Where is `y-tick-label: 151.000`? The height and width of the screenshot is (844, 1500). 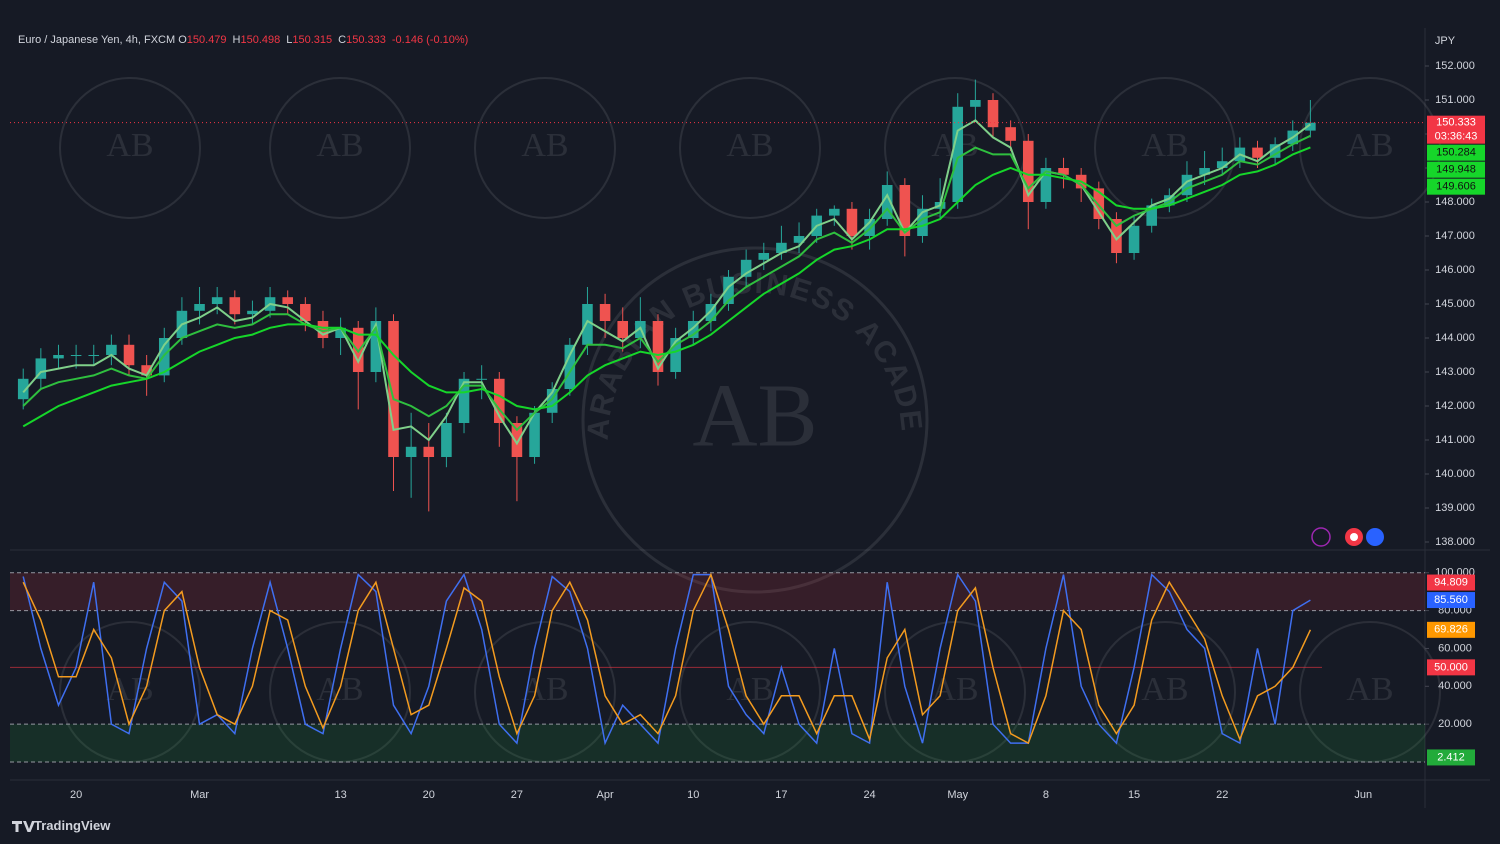 y-tick-label: 151.000 is located at coordinates (1455, 100).